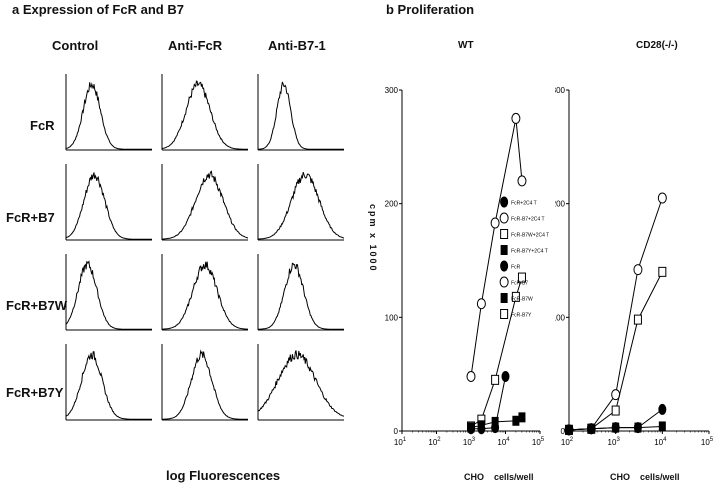  What do you see at coordinates (392, 90) in the screenshot?
I see `y-tick-label: 300` at bounding box center [392, 90].